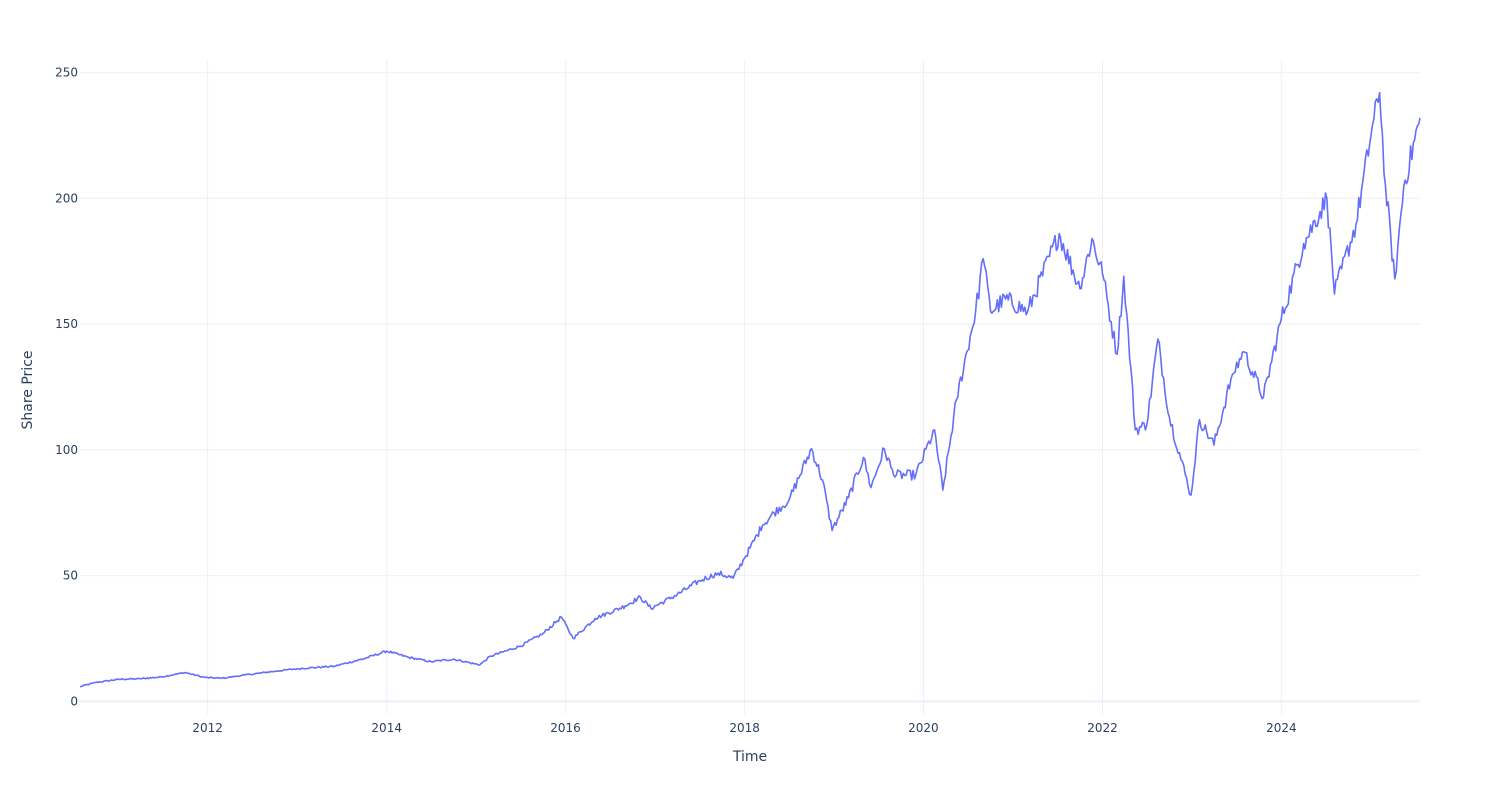  What do you see at coordinates (66, 387) in the screenshot?
I see `y-axis-ticks: 0 50 100 150 200 250` at bounding box center [66, 387].